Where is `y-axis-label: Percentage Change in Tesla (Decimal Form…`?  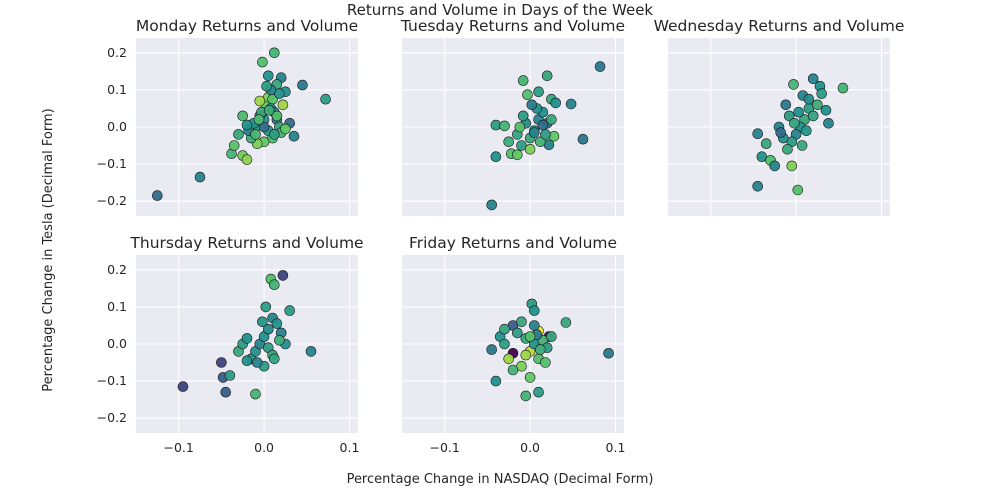
y-axis-label: Percentage Change in Tesla (Decimal Form… is located at coordinates (48, 249).